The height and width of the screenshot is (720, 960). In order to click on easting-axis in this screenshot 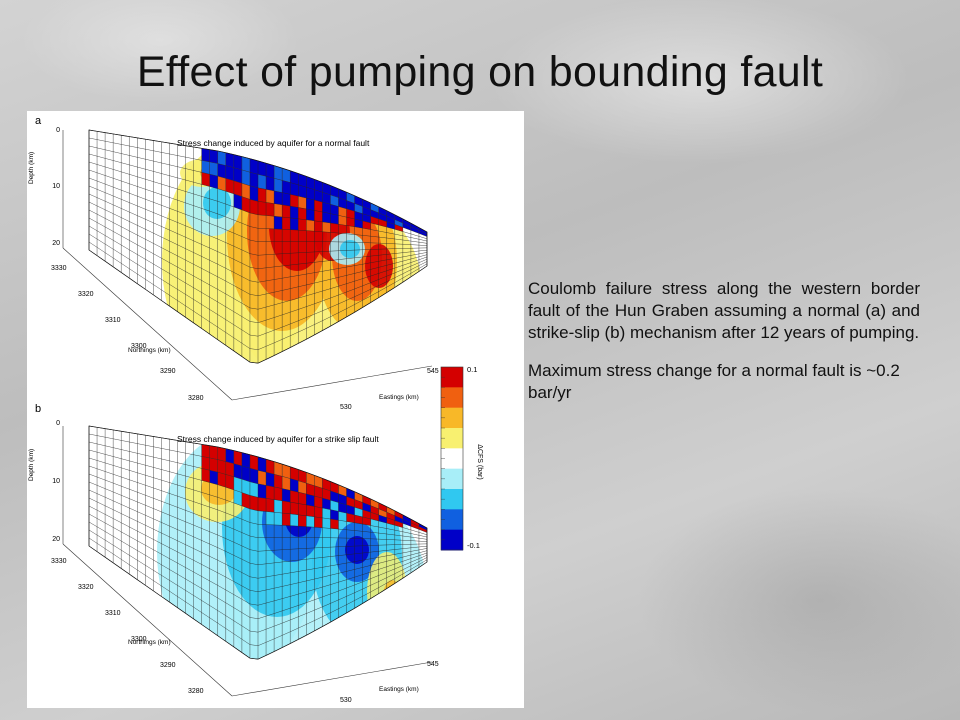, I will do `click(332, 383)`.